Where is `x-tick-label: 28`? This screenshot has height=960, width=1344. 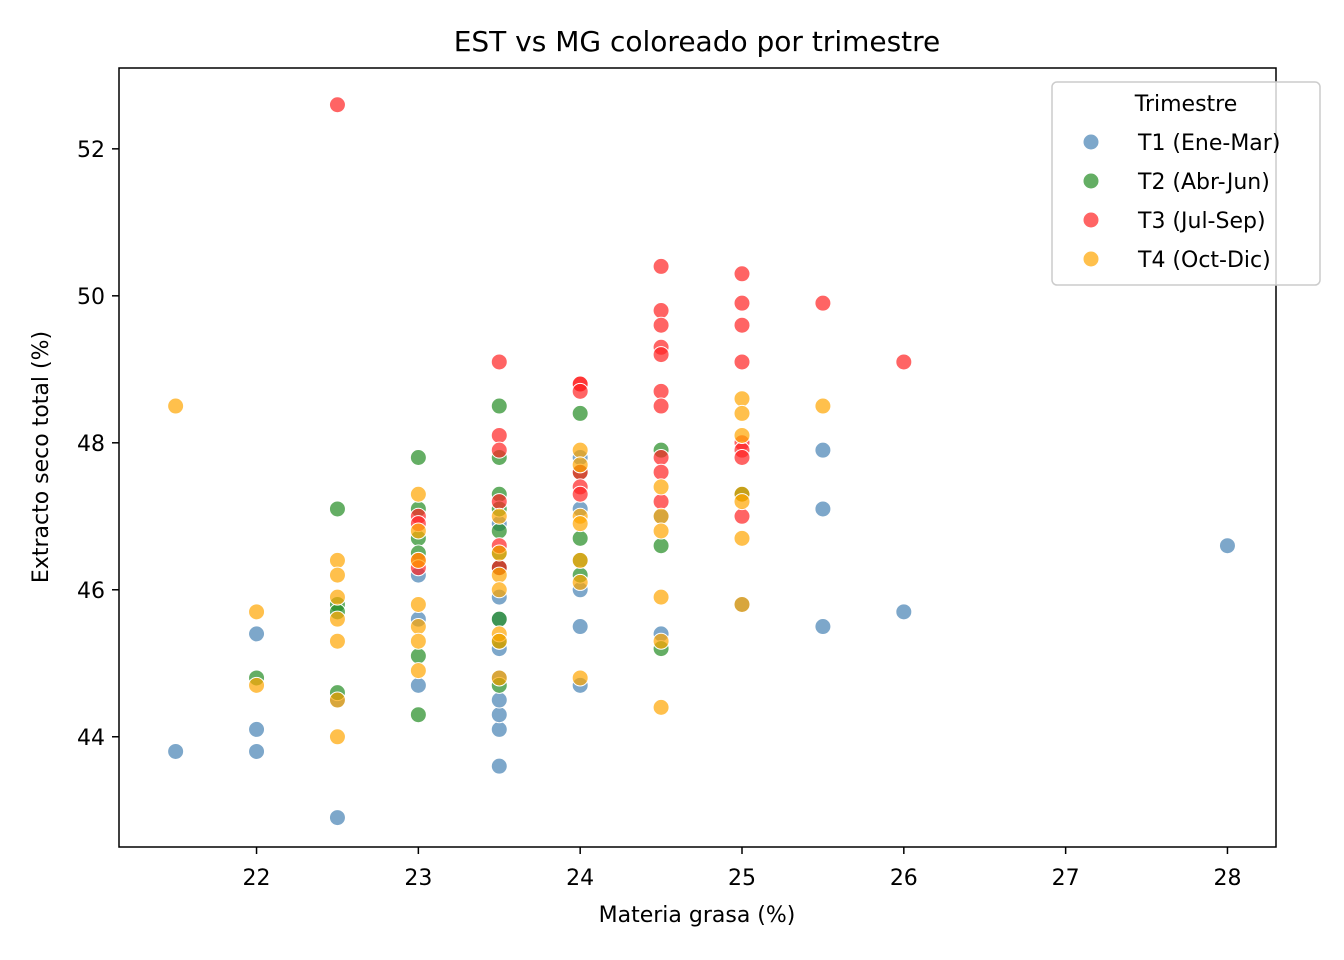 x-tick-label: 28 is located at coordinates (1227, 878).